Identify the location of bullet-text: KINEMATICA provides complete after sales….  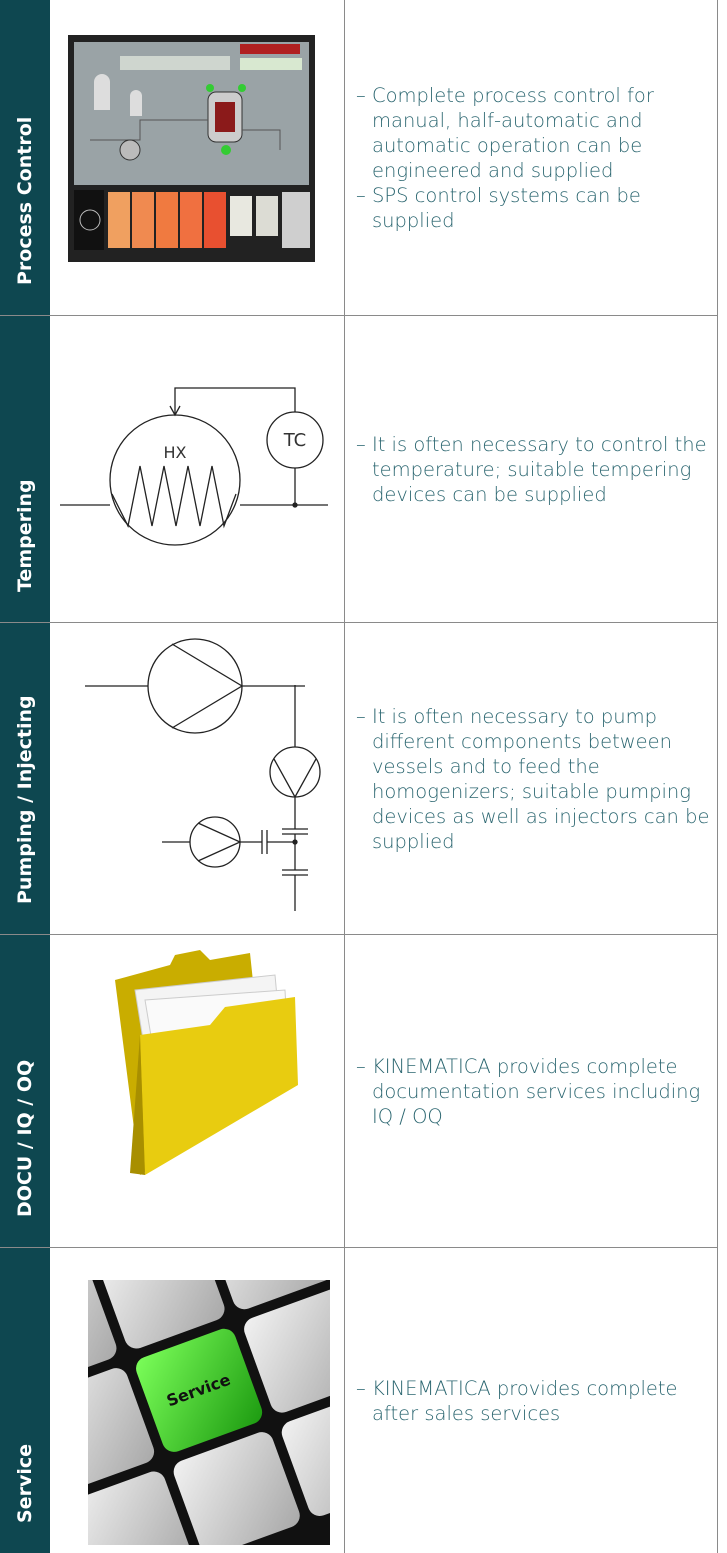
(524, 1400).